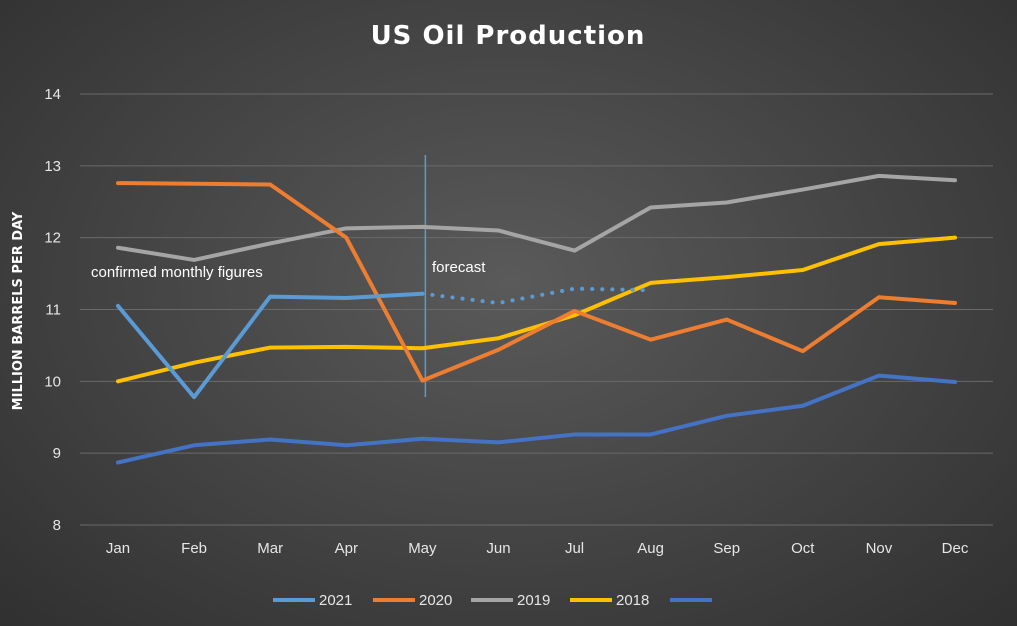  What do you see at coordinates (726, 548) in the screenshot?
I see `x-tick-label: Sep` at bounding box center [726, 548].